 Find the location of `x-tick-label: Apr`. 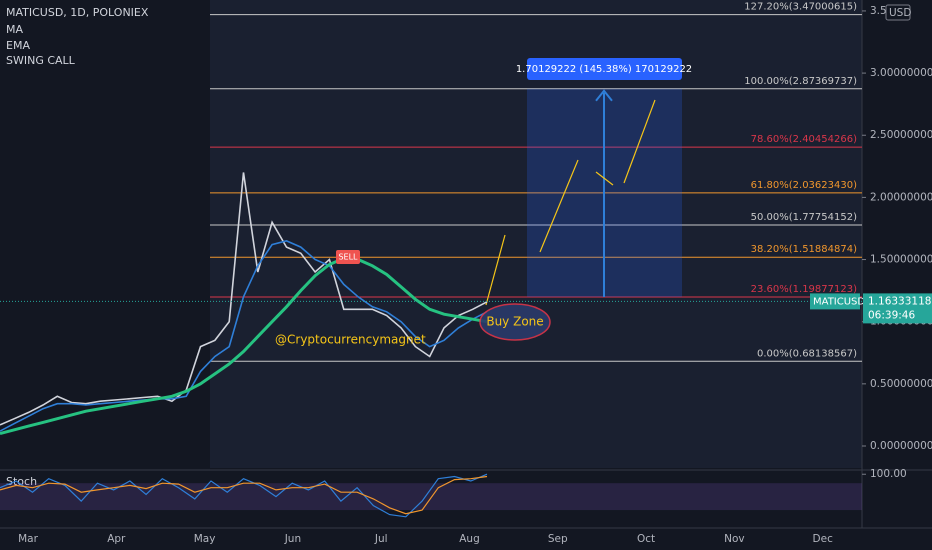

x-tick-label: Apr is located at coordinates (116, 539).